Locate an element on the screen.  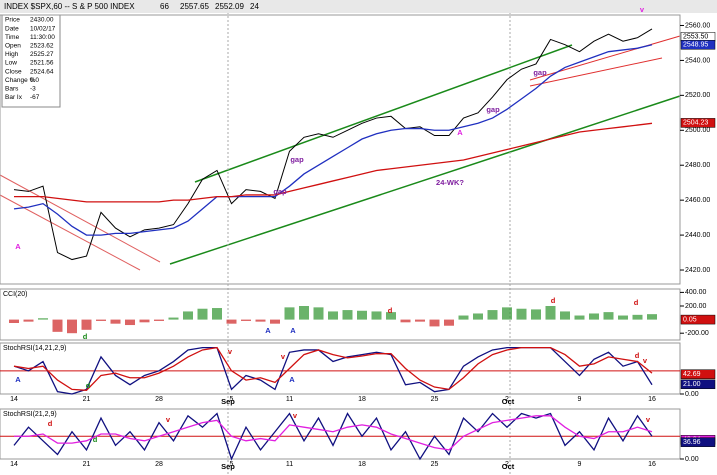
x-tick-label: 18 is located at coordinates (362, 464).